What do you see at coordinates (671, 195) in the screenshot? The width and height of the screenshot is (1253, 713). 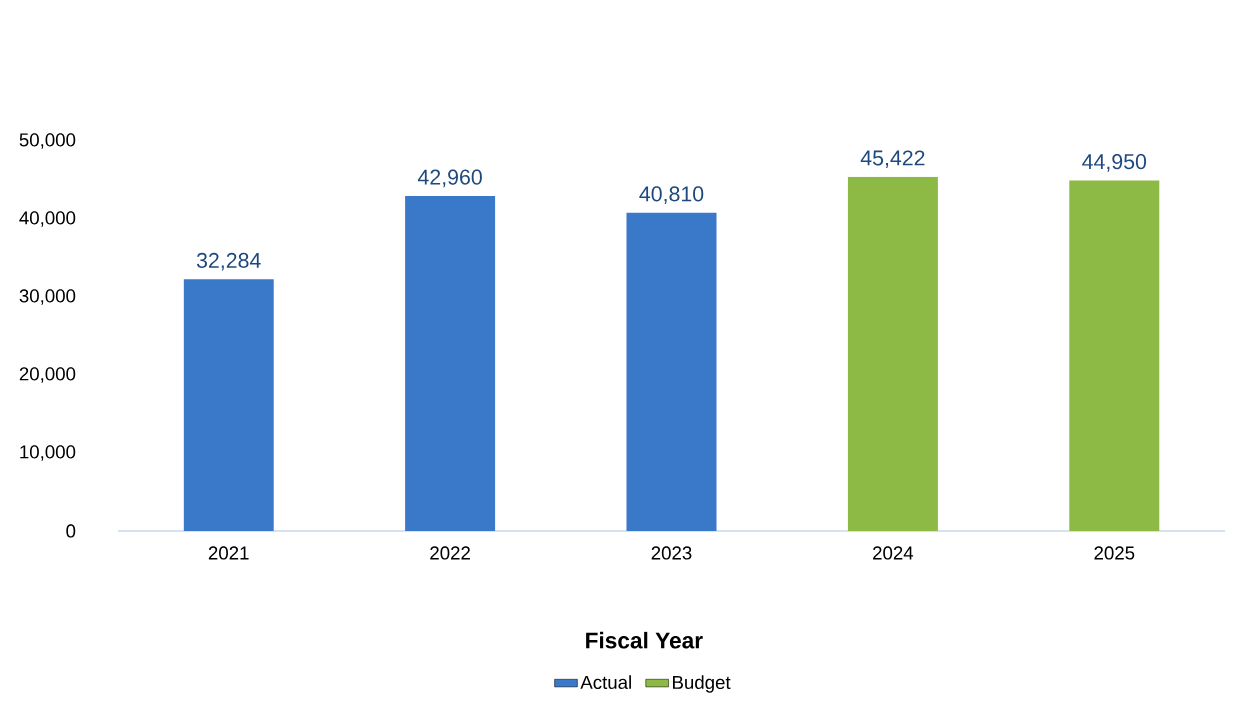 I see `data-label: 40,810` at bounding box center [671, 195].